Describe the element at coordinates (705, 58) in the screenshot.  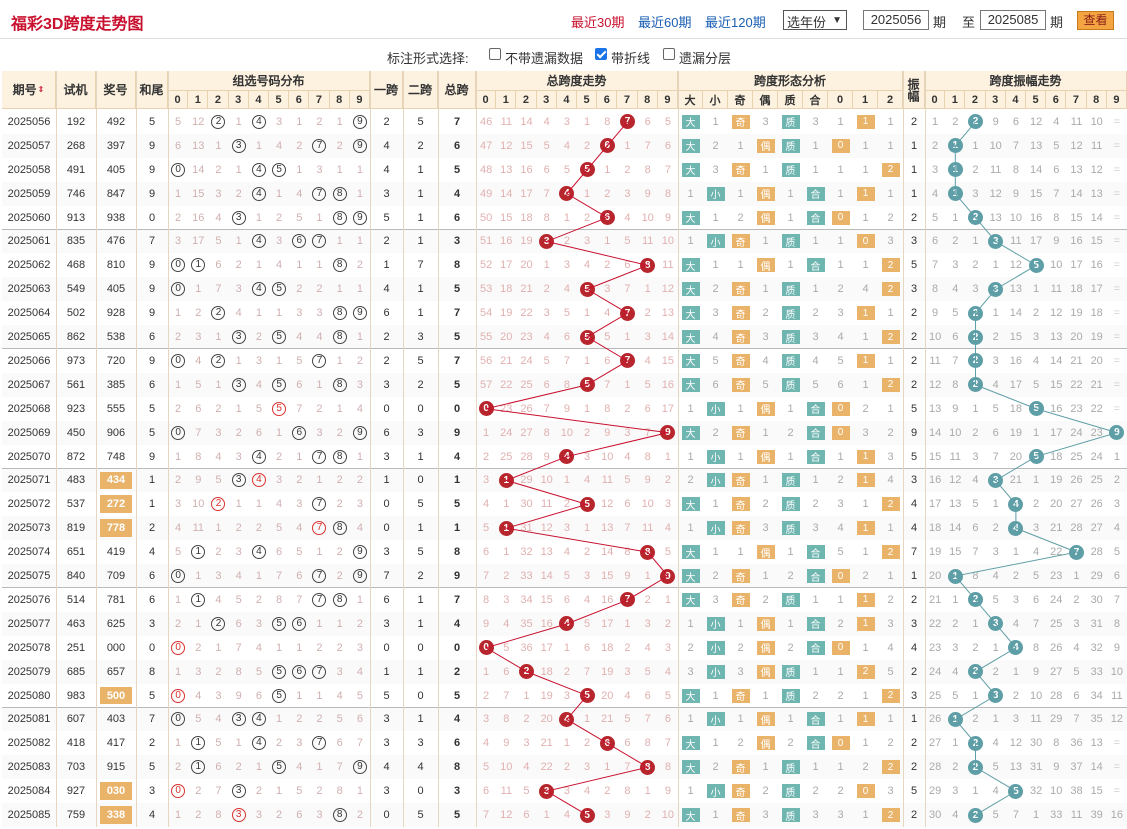
I see `option-omission-layer-label: 遗漏分层` at that location.